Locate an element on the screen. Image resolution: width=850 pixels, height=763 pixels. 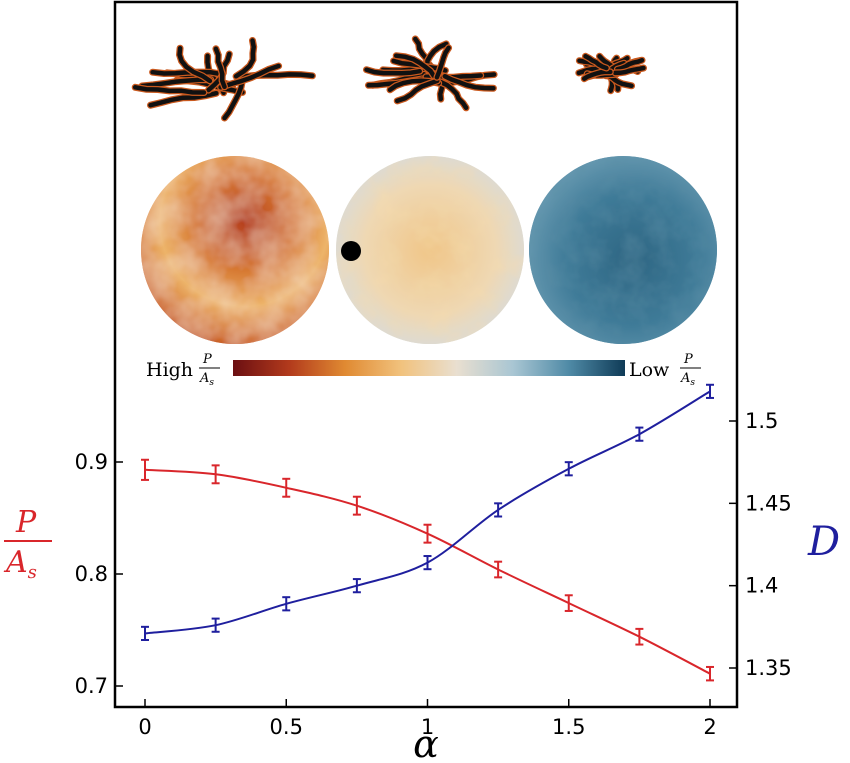
colorbar-high-label: High is located at coordinates (169, 370).